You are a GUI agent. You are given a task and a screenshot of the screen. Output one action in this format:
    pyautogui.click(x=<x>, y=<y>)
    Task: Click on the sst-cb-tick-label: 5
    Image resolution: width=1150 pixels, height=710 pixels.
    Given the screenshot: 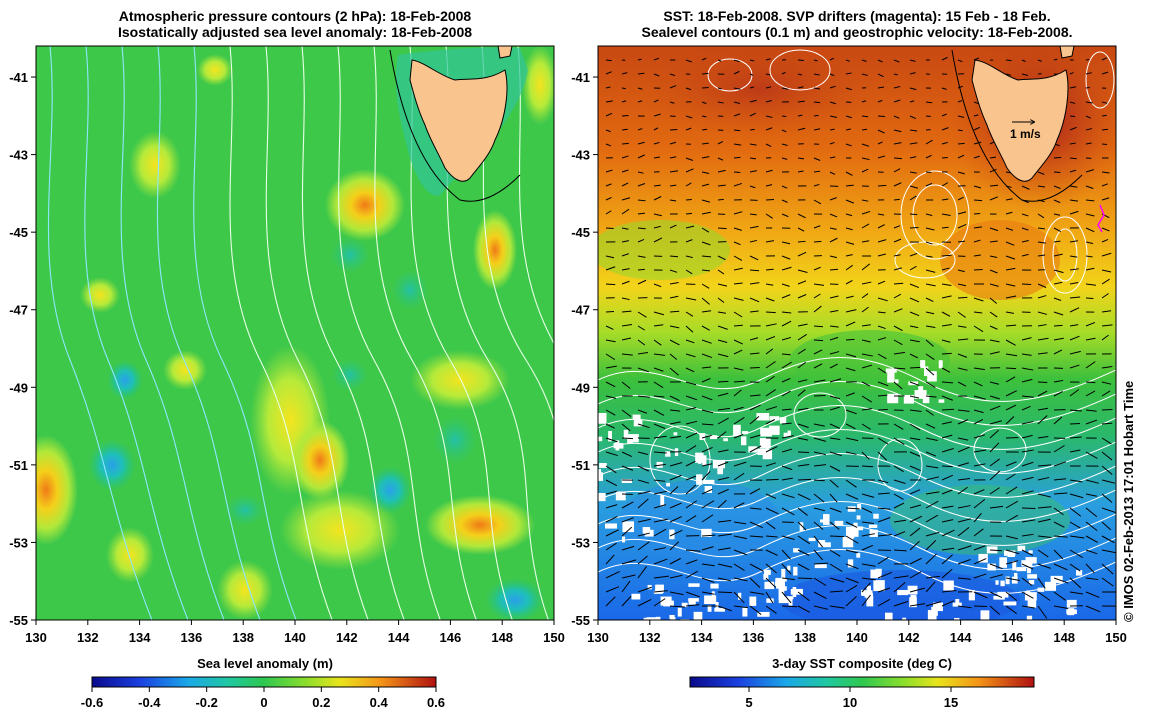 What is the action you would take?
    pyautogui.click(x=748, y=702)
    